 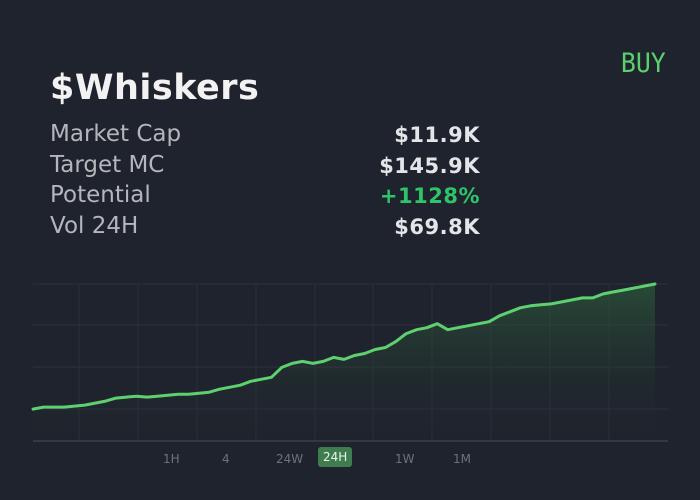 I want to click on stat-label: Vol 24H, so click(x=94, y=225).